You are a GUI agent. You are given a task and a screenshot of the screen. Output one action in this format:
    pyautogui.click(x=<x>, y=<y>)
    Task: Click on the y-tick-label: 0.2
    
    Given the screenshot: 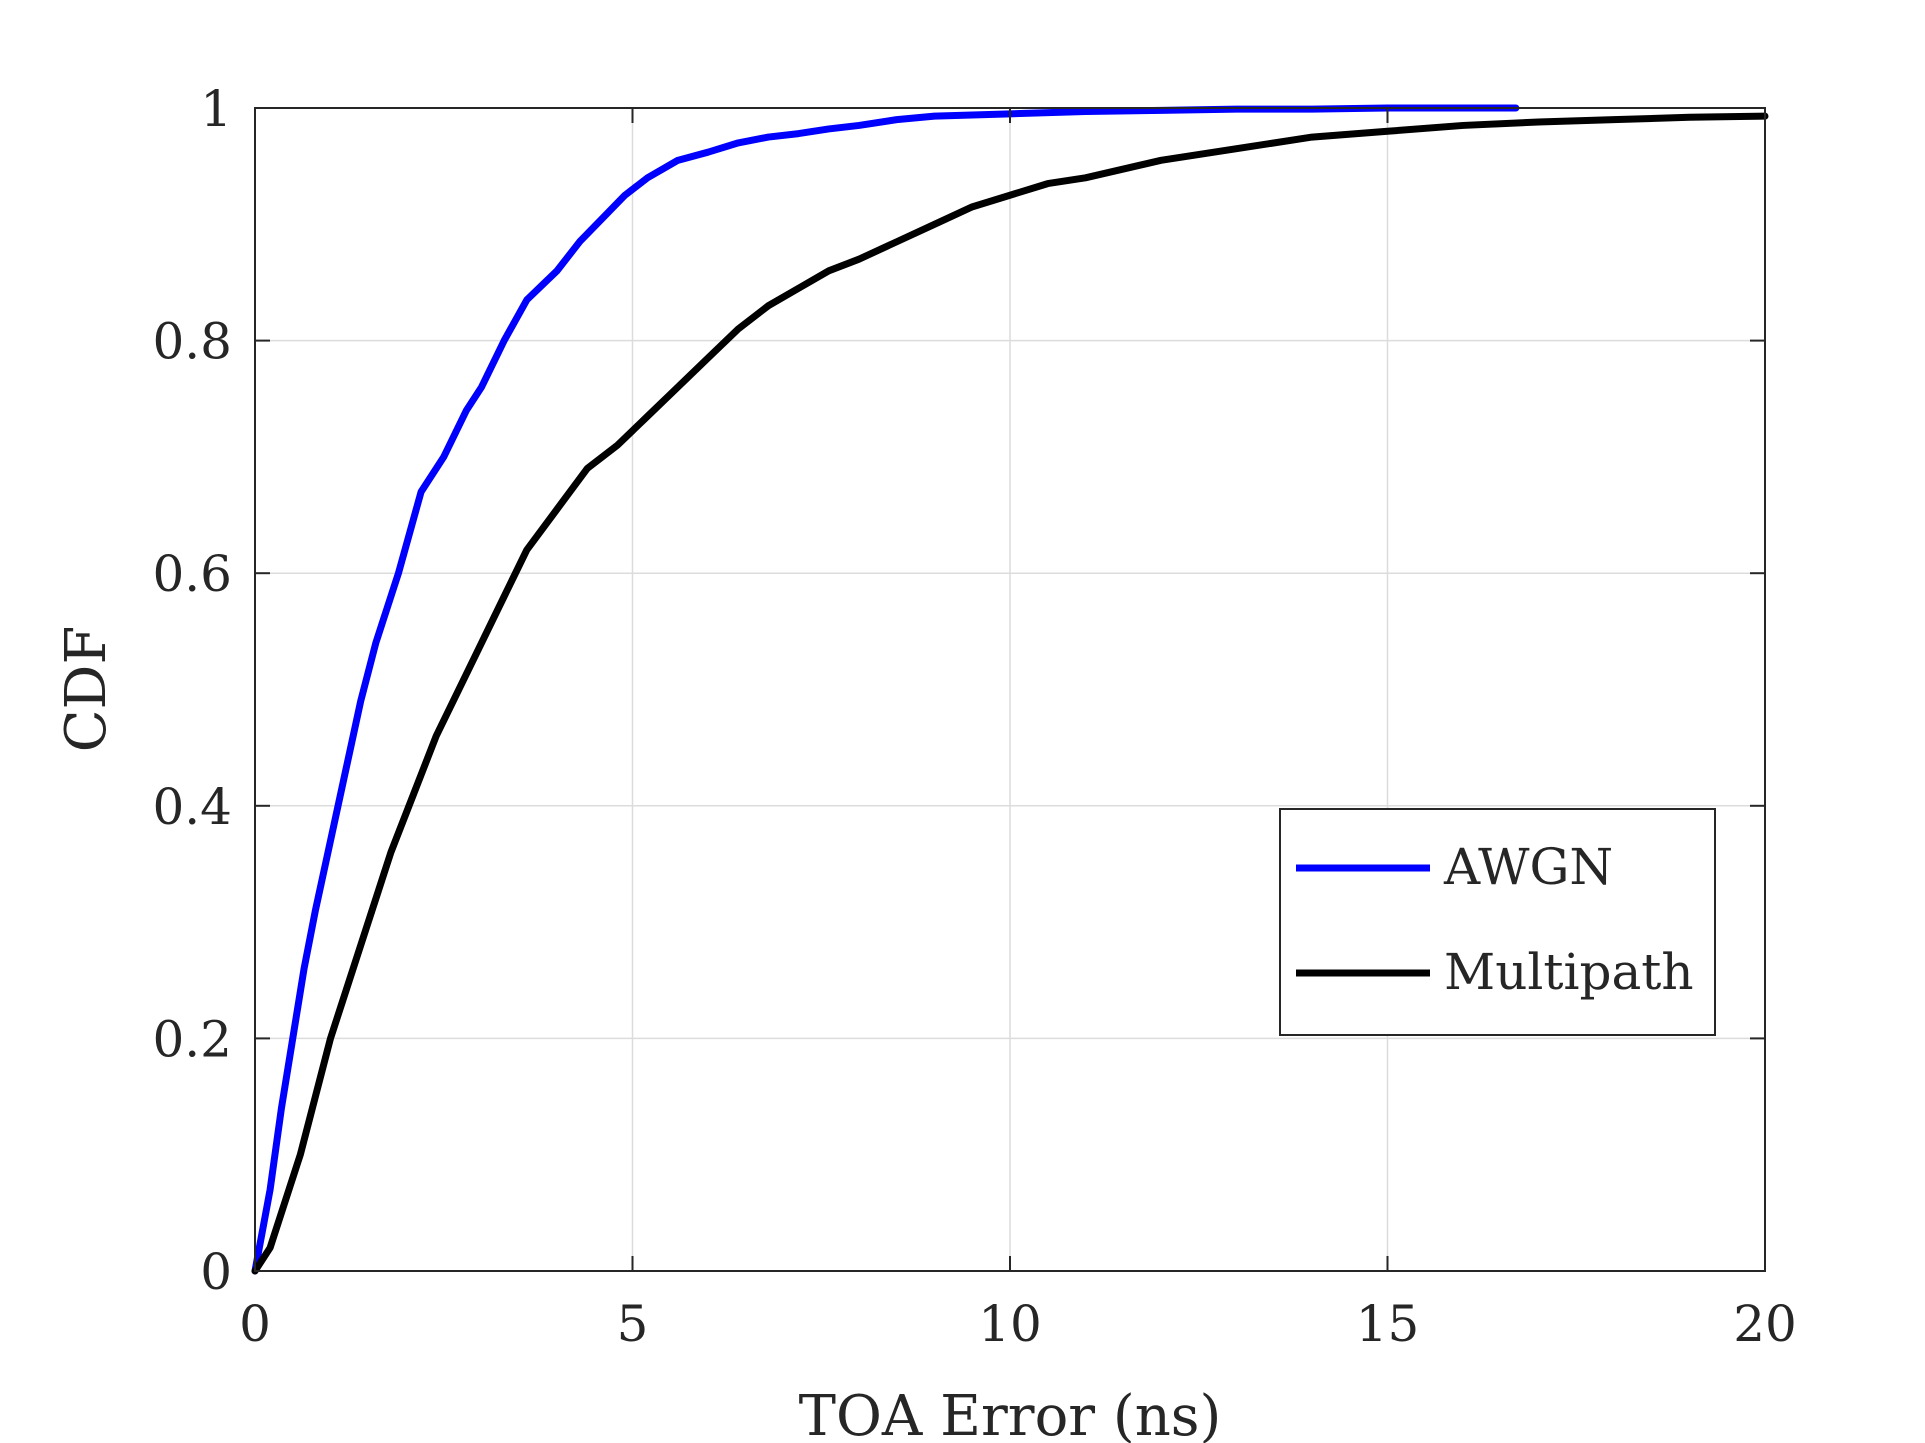 What is the action you would take?
    pyautogui.click(x=192, y=1039)
    